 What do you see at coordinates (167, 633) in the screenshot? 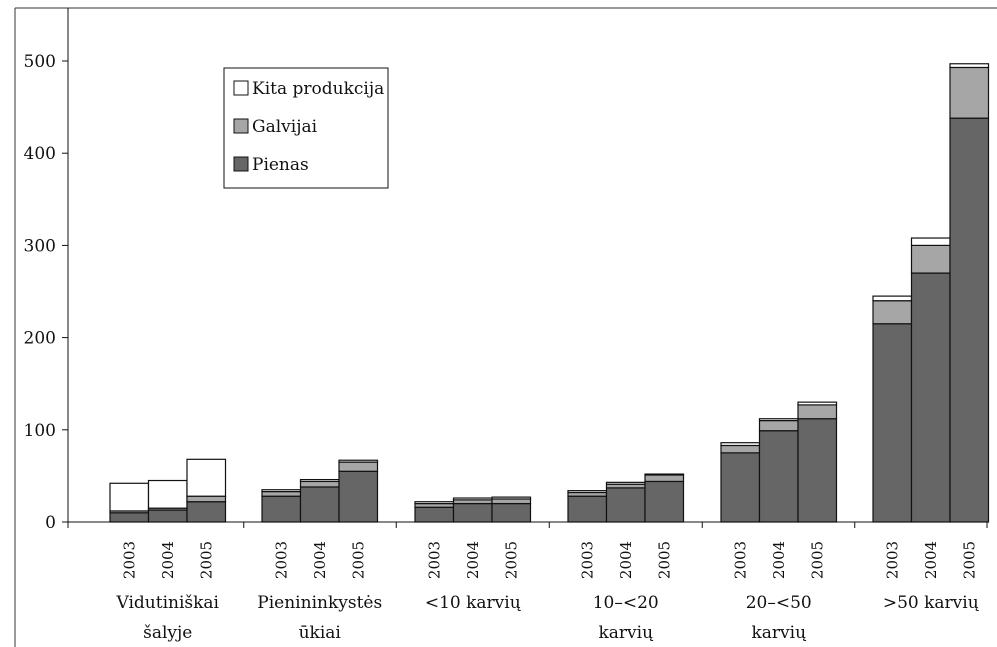
I see `group-label: šalyje` at bounding box center [167, 633].